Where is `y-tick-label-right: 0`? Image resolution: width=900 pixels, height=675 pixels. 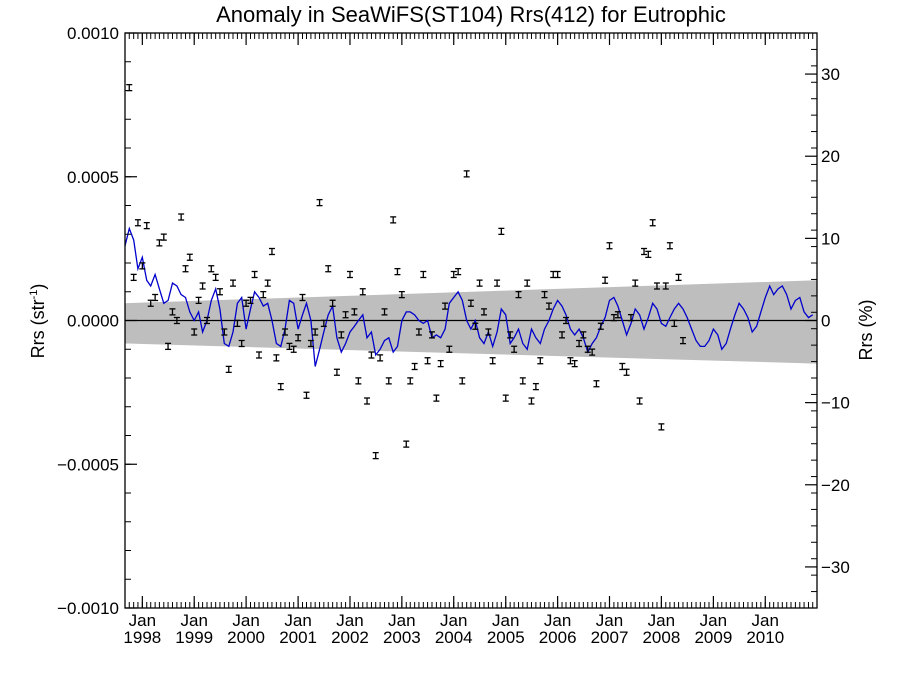
y-tick-label-right: 0 is located at coordinates (825, 321).